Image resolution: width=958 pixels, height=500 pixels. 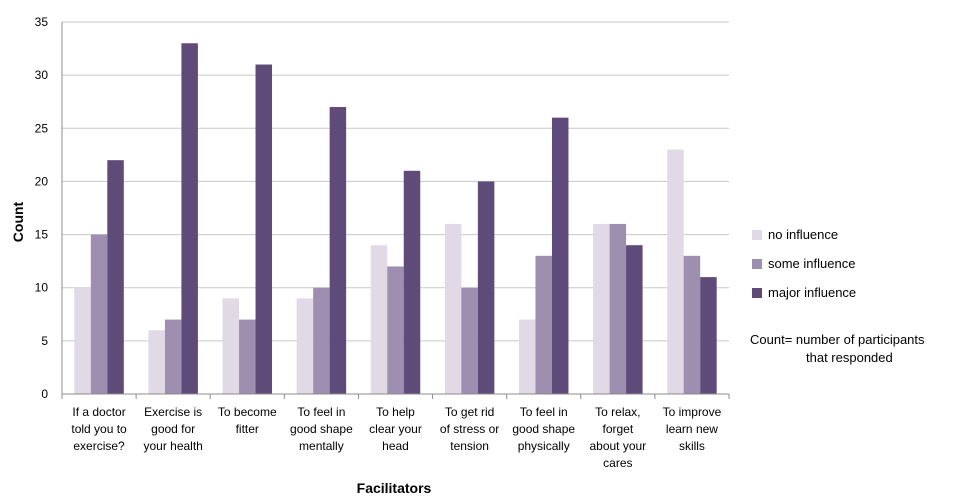 I want to click on x-tick-label: To relax, forget about your cares, so click(x=617, y=437).